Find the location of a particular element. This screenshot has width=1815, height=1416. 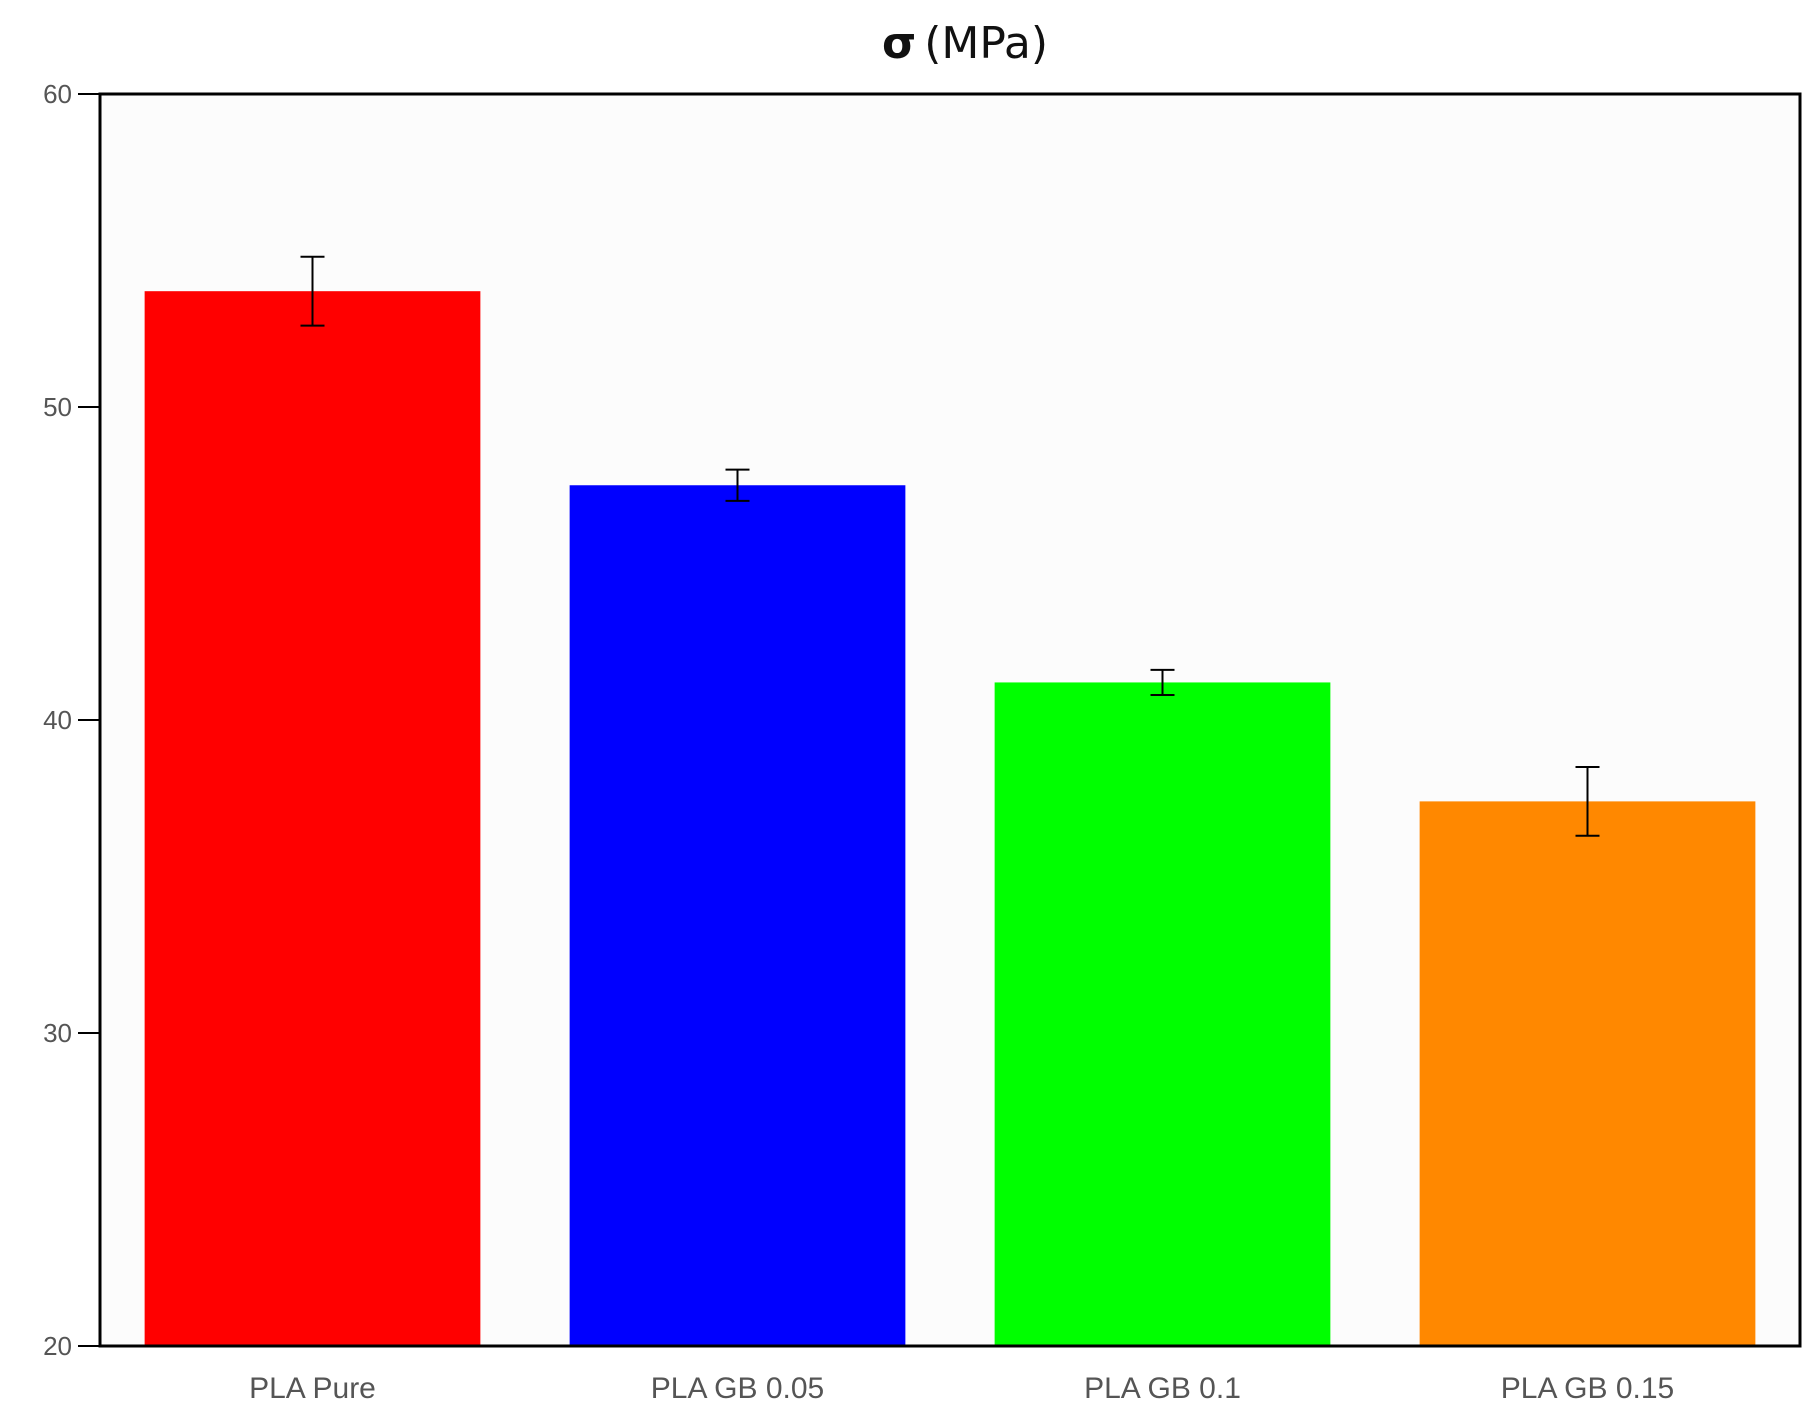

y-tick-label: 40 is located at coordinates (57, 720).